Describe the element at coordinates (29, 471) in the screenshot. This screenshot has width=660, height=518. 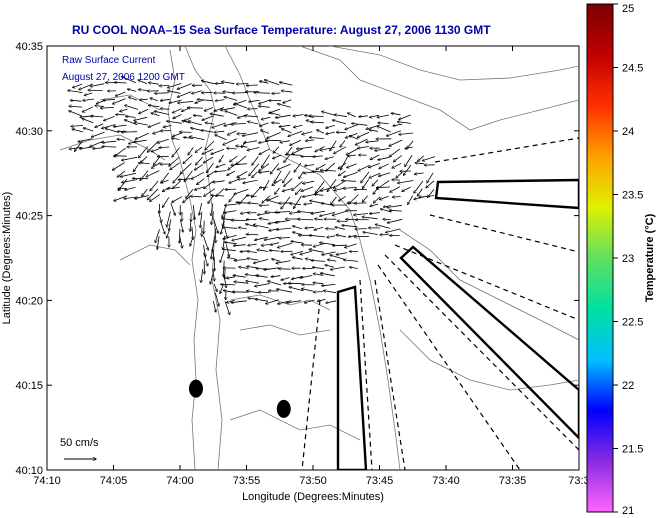
I see `y-tick-label: 40:10` at that location.